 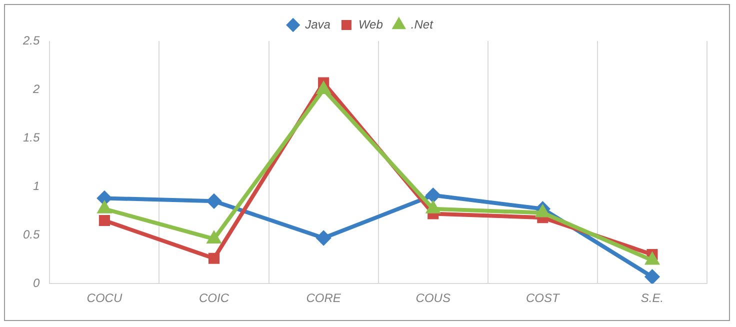 What do you see at coordinates (543, 298) in the screenshot?
I see `x-tick-label: COST` at bounding box center [543, 298].